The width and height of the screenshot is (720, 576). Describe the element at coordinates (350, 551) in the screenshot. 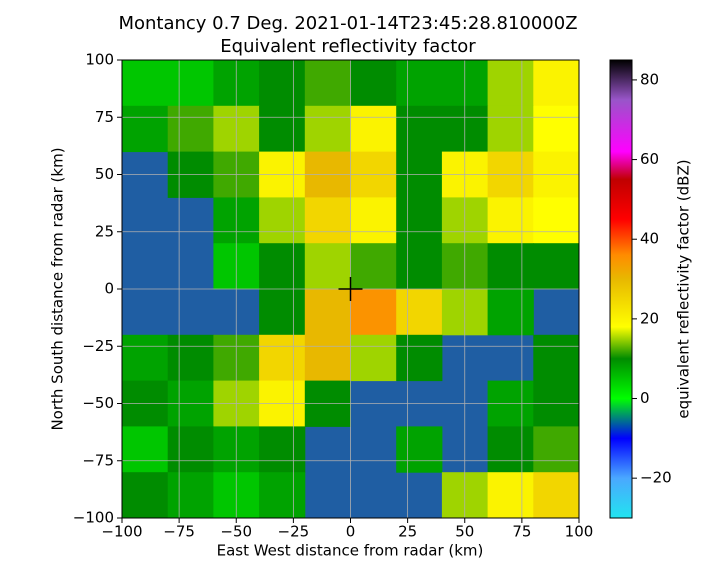

I see `x-axis-label: East West distance from radar (km)` at that location.